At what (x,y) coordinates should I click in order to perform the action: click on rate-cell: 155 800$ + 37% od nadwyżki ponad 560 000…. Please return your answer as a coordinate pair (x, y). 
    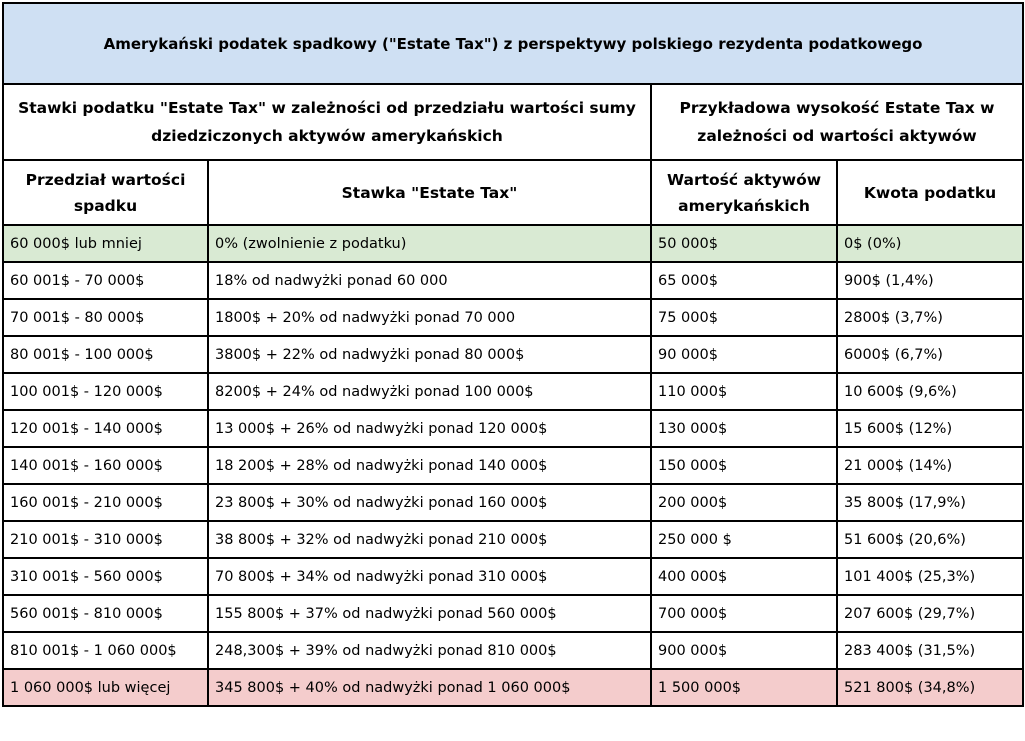
    Looking at the image, I should click on (429, 613).